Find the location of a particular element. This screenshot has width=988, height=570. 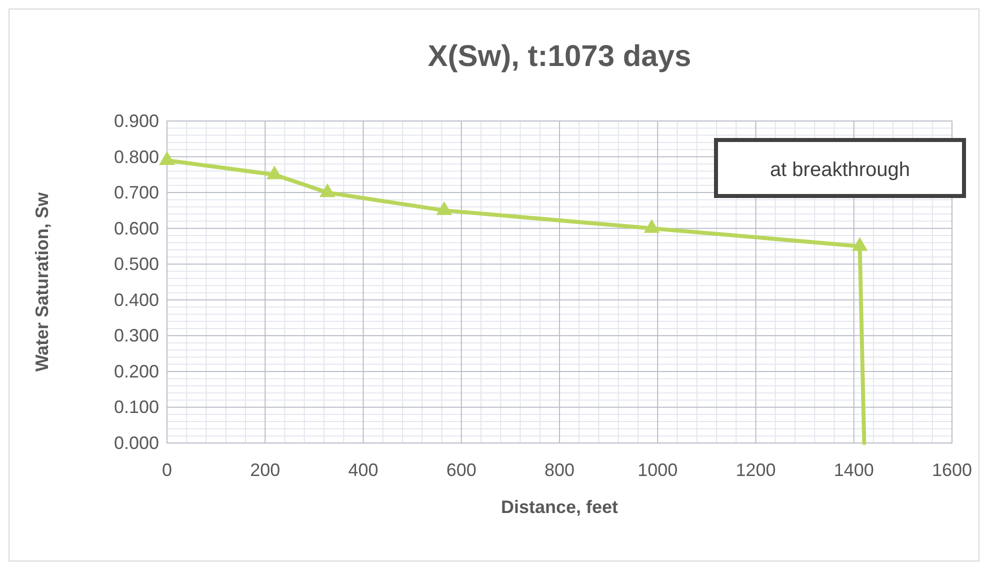

x-tick-label: 1400 is located at coordinates (854, 470).